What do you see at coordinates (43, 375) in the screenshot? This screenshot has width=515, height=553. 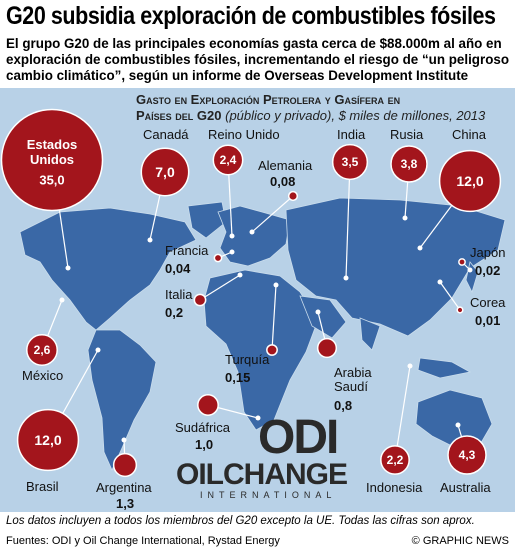 I see `country-label: México` at bounding box center [43, 375].